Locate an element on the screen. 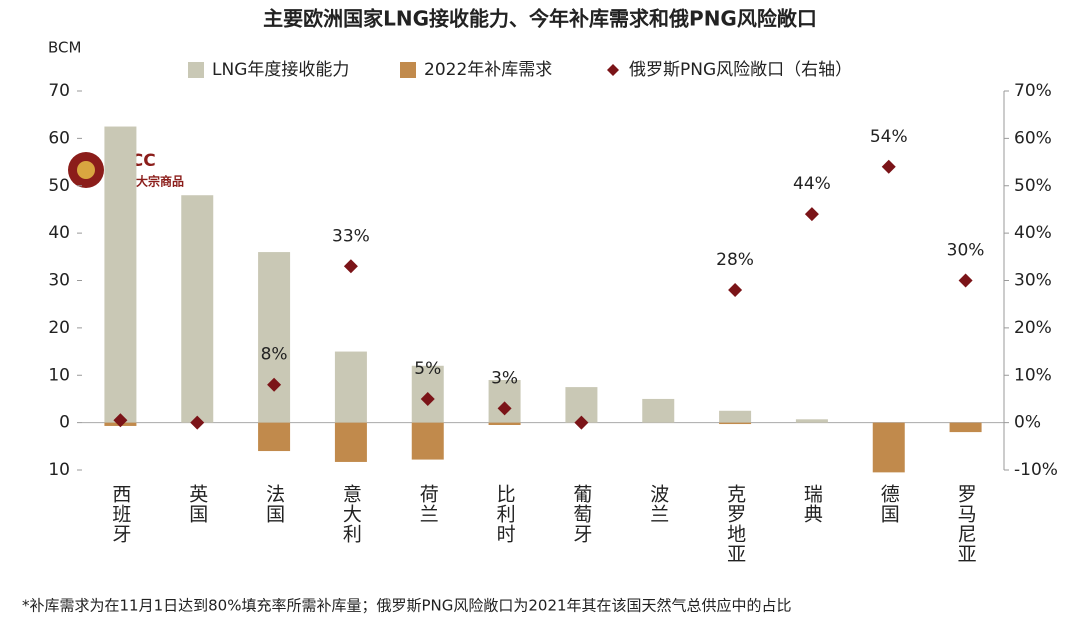  y-tick-label: 70 is located at coordinates (59, 91).